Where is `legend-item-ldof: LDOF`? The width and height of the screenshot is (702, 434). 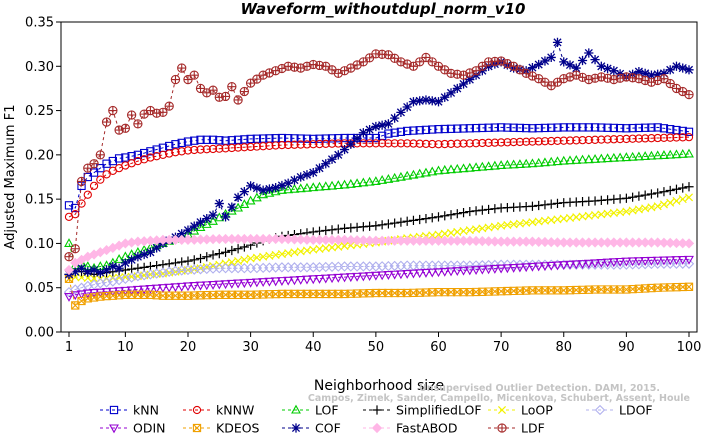
legend-item-ldof: LDOF is located at coordinates (619, 410).